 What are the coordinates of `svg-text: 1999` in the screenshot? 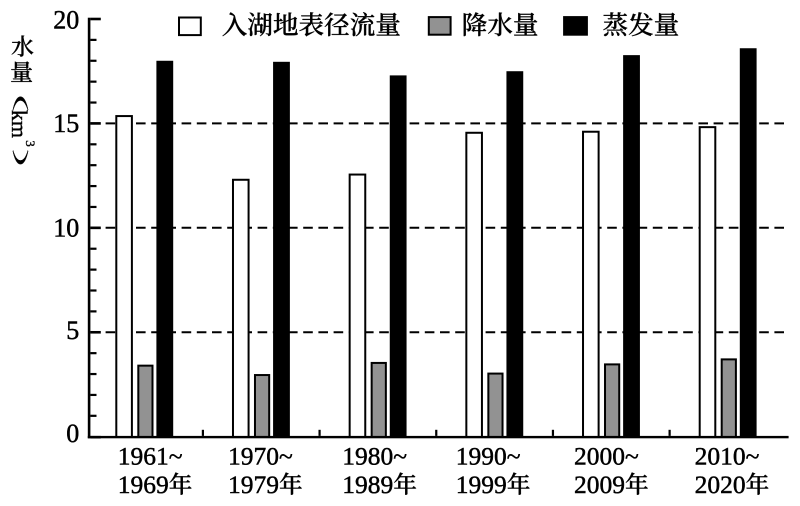 It's located at (481, 484).